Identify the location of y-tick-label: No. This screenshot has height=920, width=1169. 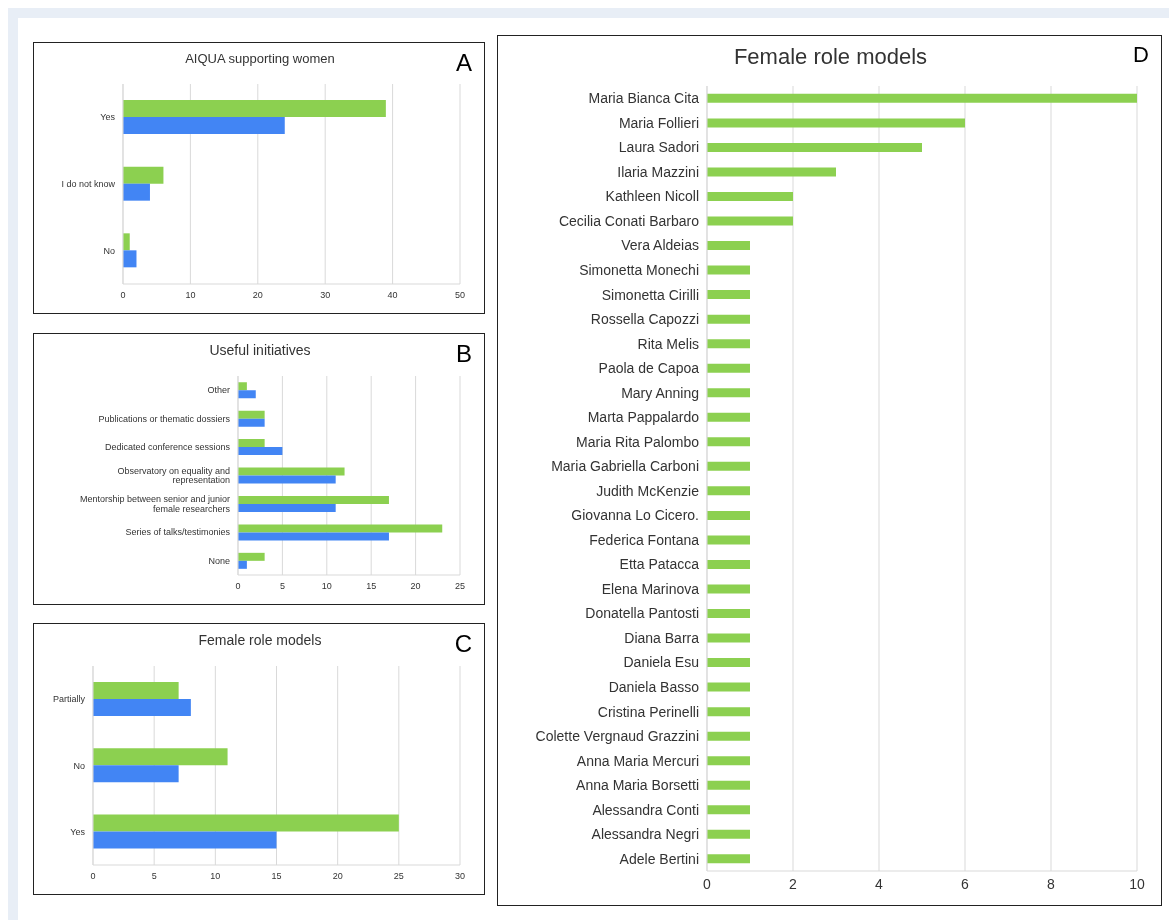
(109, 250).